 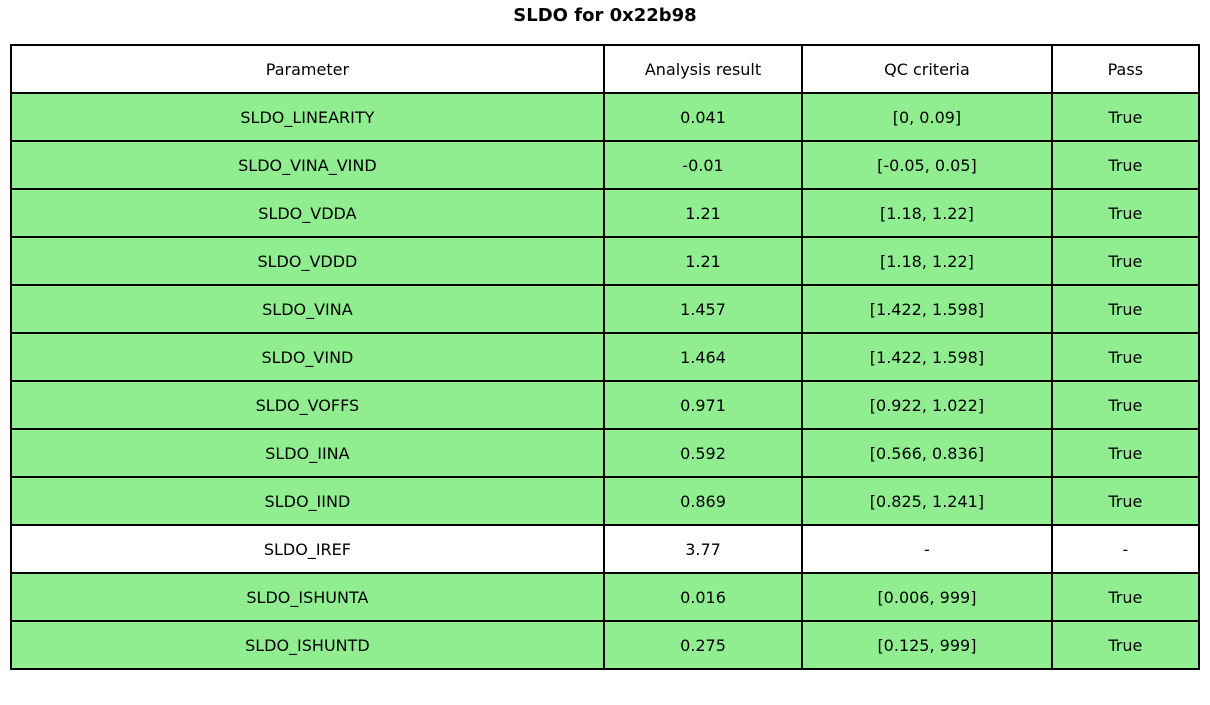 I want to click on analysis-result-cell: 1.464, so click(x=703, y=357).